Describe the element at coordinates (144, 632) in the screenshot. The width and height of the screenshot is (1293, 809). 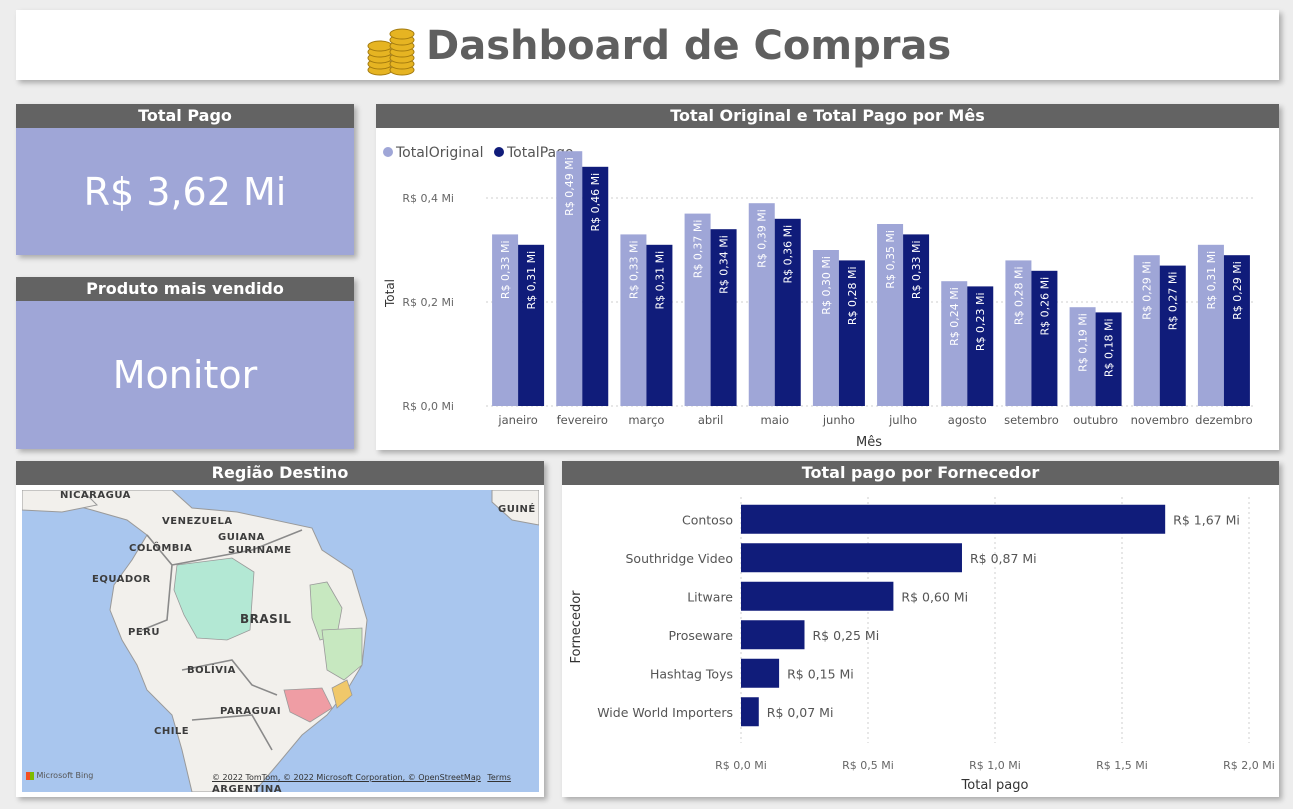
I see `map-label-peru: PERU` at that location.